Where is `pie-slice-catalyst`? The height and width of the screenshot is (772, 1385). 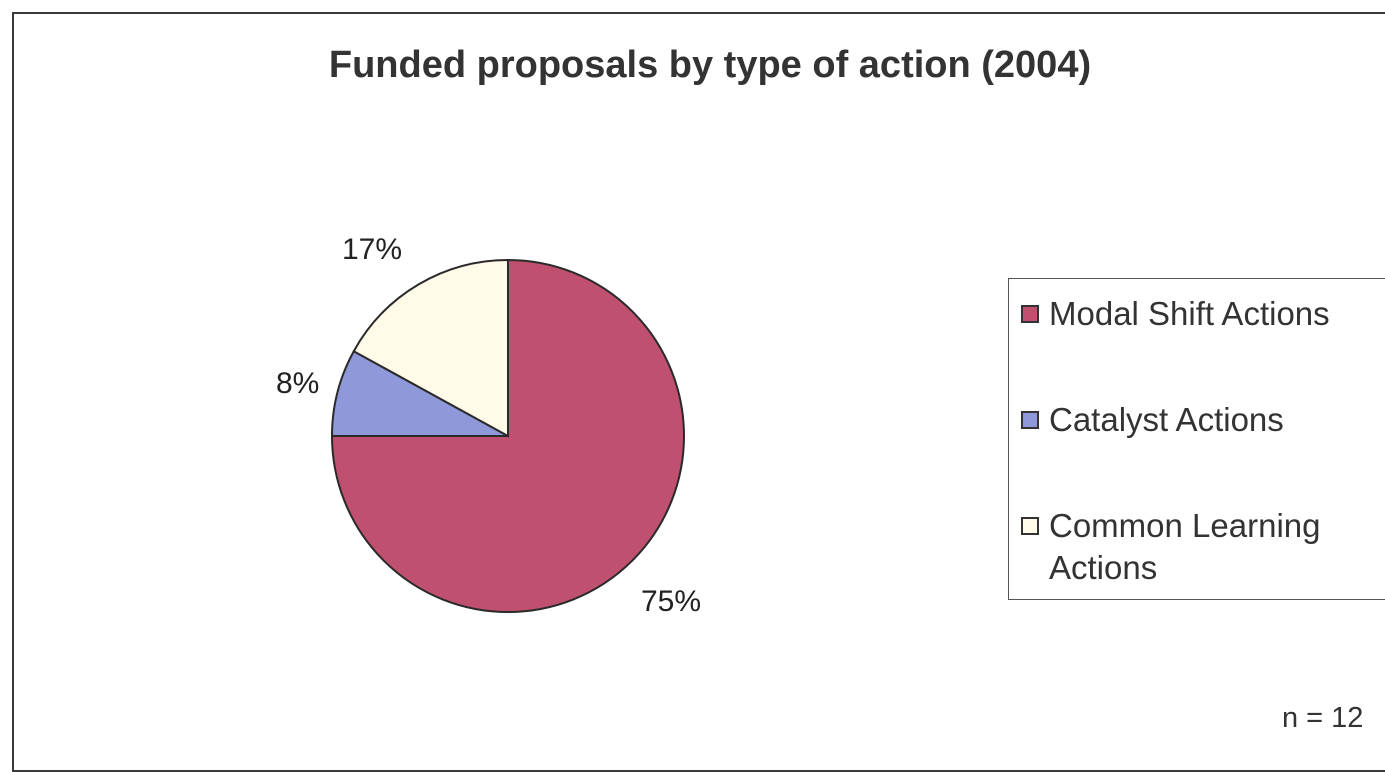
pie-slice-catalyst is located at coordinates (419, 393).